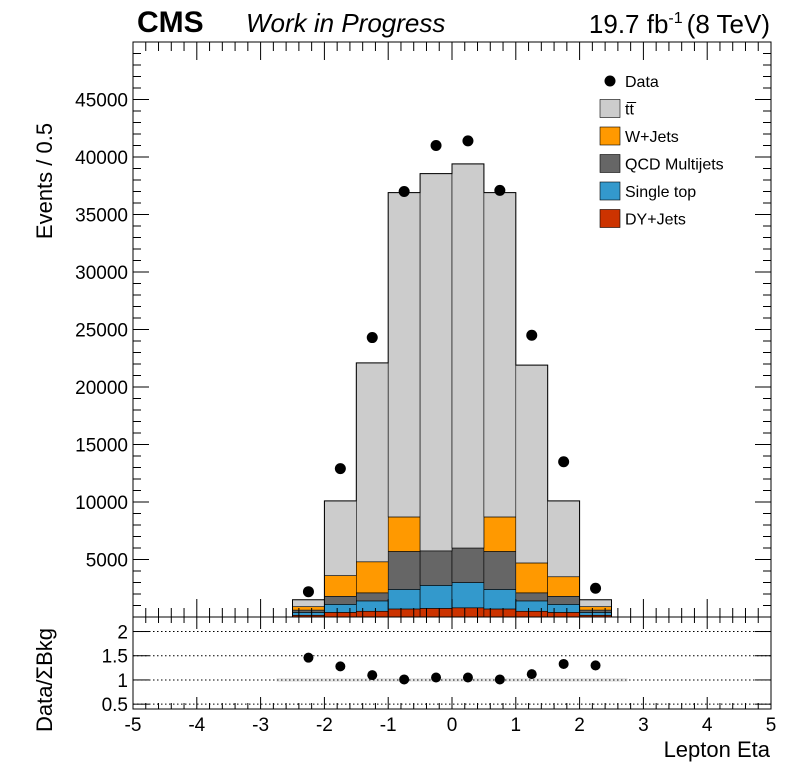 Image resolution: width=796 pixels, height=772 pixels. What do you see at coordinates (579, 725) in the screenshot?
I see `x-tick-label: 2` at bounding box center [579, 725].